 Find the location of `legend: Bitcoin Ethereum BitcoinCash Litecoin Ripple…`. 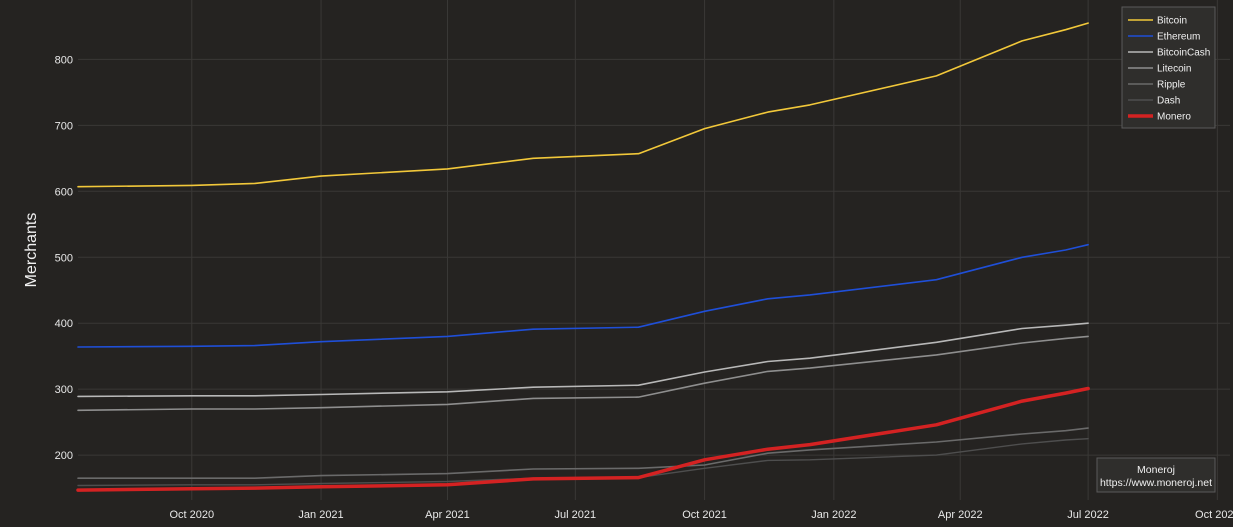

legend: Bitcoin Ethereum BitcoinCash Litecoin Ripple… is located at coordinates (1168, 67).